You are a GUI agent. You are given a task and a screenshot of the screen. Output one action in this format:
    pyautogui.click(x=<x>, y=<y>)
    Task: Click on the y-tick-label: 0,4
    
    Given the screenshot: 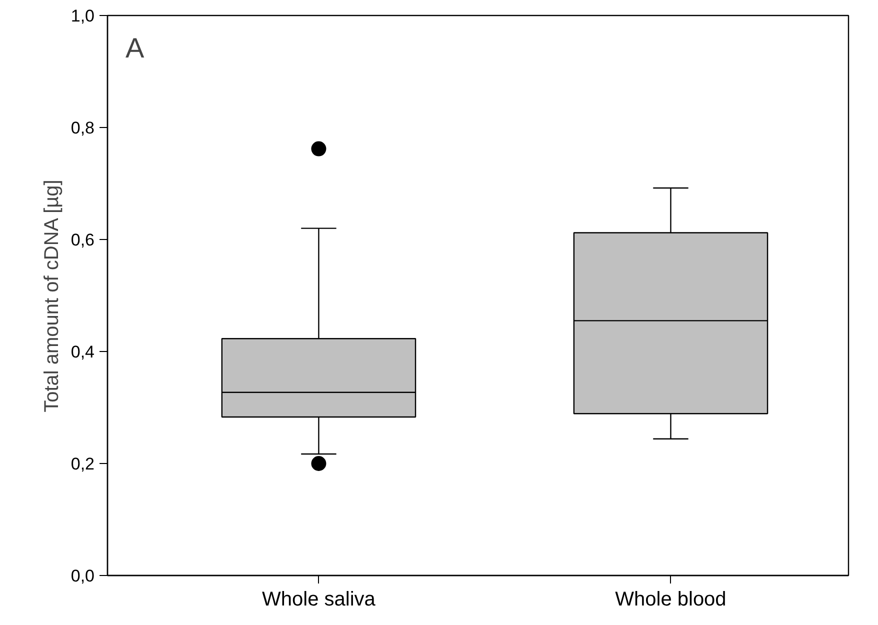 What is the action you would take?
    pyautogui.click(x=82, y=352)
    